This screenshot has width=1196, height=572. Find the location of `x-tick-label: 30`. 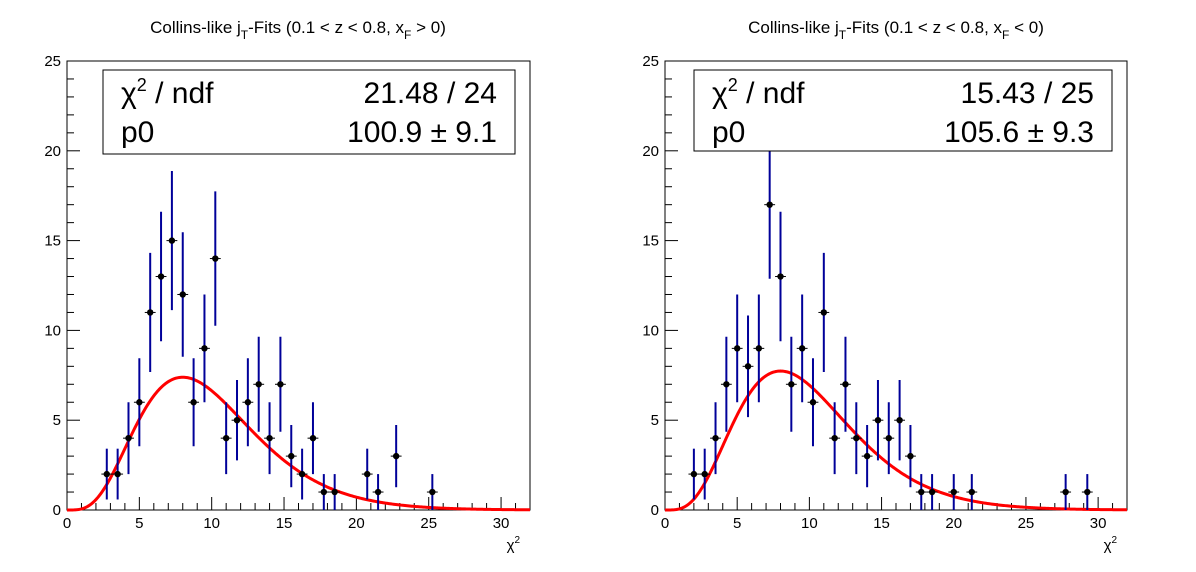

x-tick-label: 30 is located at coordinates (501, 523).